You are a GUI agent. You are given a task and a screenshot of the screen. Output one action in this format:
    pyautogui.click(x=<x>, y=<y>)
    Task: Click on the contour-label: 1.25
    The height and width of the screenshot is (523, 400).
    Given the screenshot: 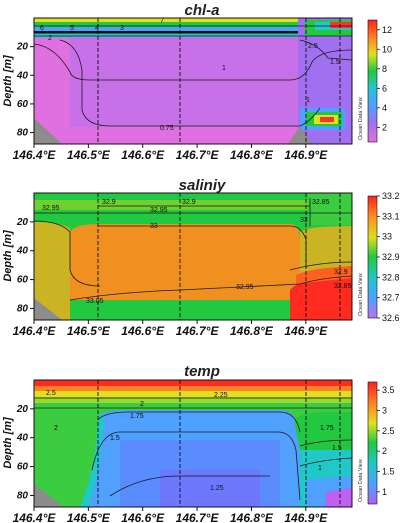 What is the action you would take?
    pyautogui.click(x=217, y=488)
    